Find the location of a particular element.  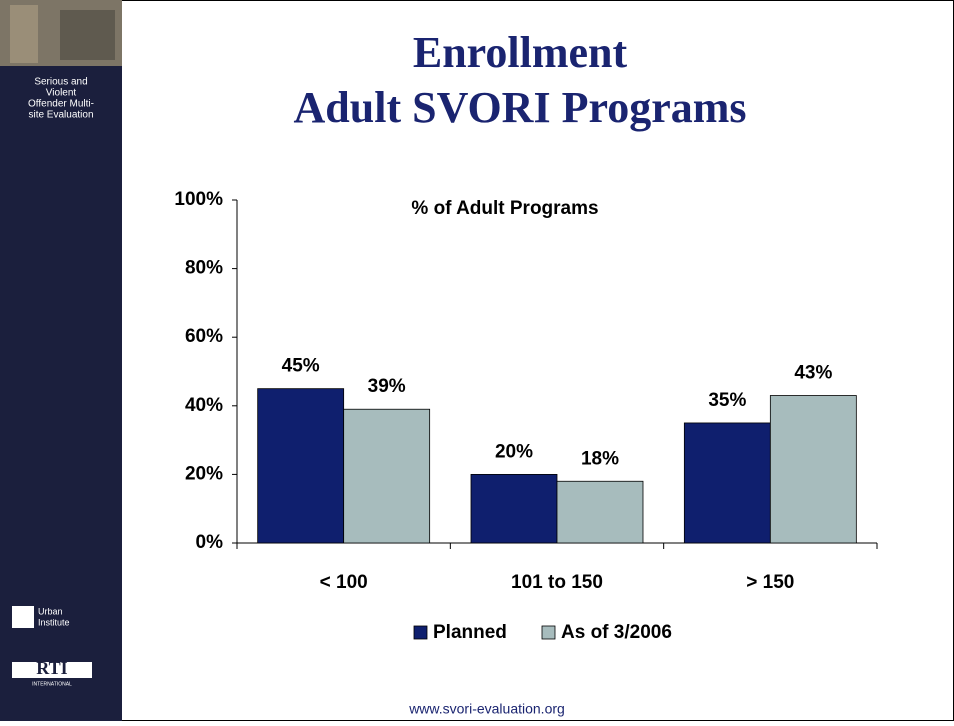

sidebar-line: site Evaluation is located at coordinates (60, 115).